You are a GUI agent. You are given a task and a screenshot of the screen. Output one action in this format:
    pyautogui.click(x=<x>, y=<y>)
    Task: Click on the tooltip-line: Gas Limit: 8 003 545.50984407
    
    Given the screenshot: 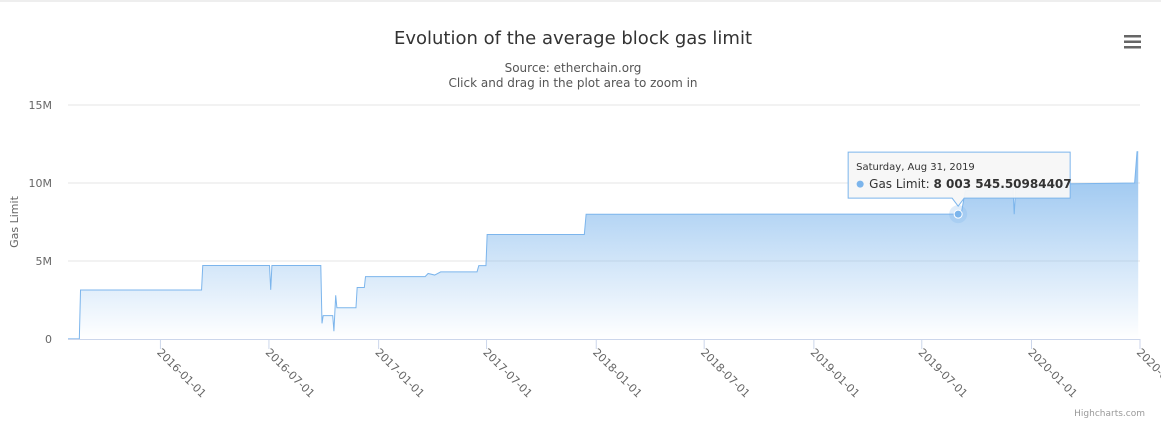 What is the action you would take?
    pyautogui.click(x=970, y=184)
    